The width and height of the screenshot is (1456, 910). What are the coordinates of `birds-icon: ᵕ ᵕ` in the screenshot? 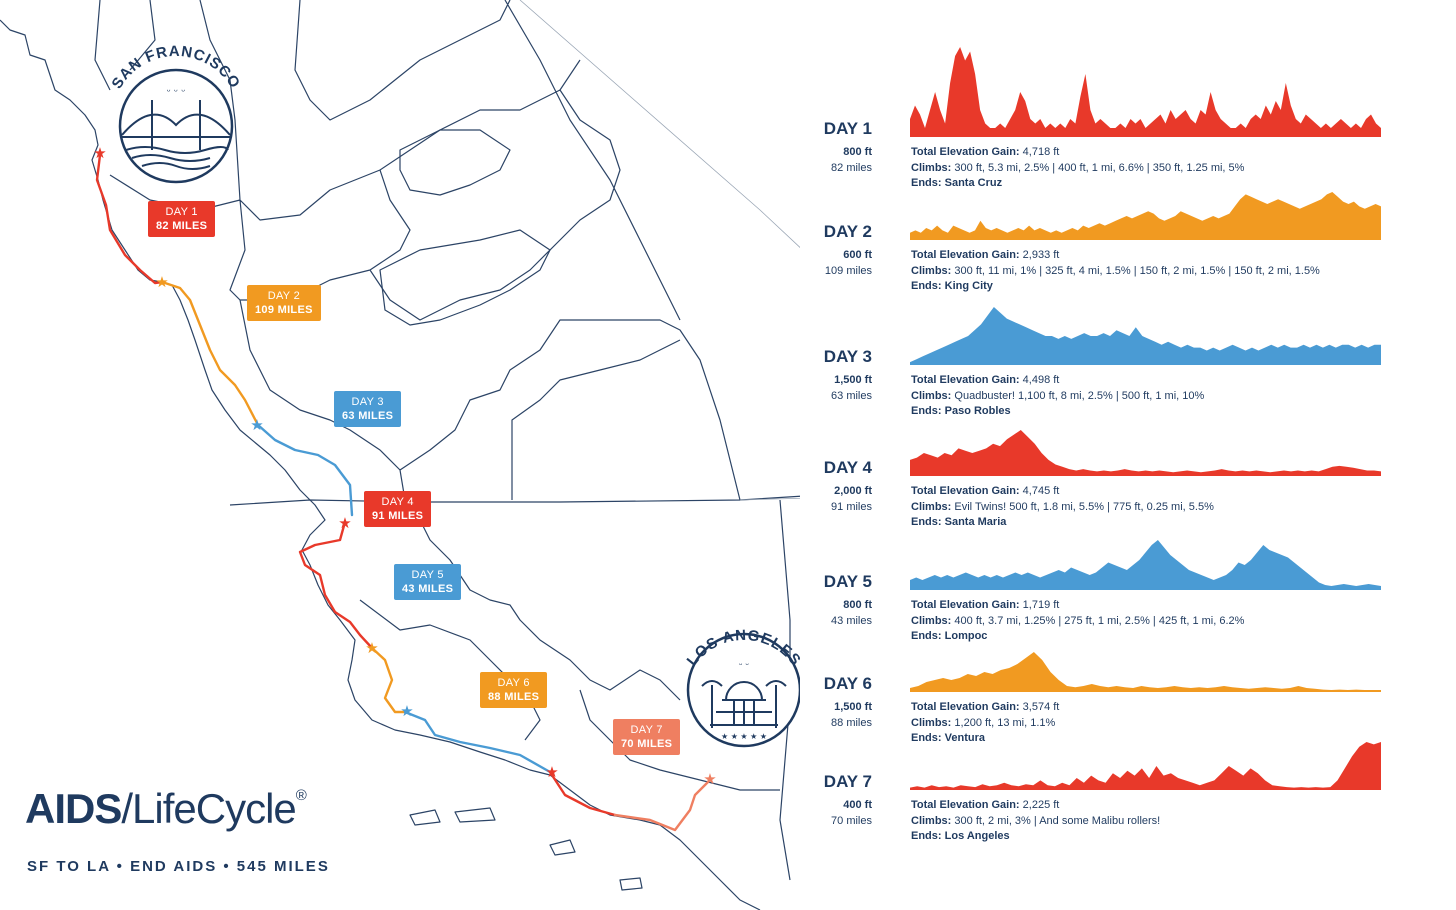 It's located at (744, 666).